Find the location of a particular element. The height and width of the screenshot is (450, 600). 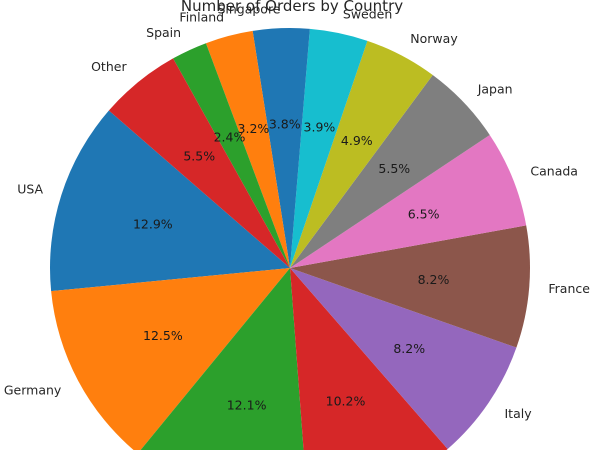

slice-label-singapore: Singapore is located at coordinates (248, 8).